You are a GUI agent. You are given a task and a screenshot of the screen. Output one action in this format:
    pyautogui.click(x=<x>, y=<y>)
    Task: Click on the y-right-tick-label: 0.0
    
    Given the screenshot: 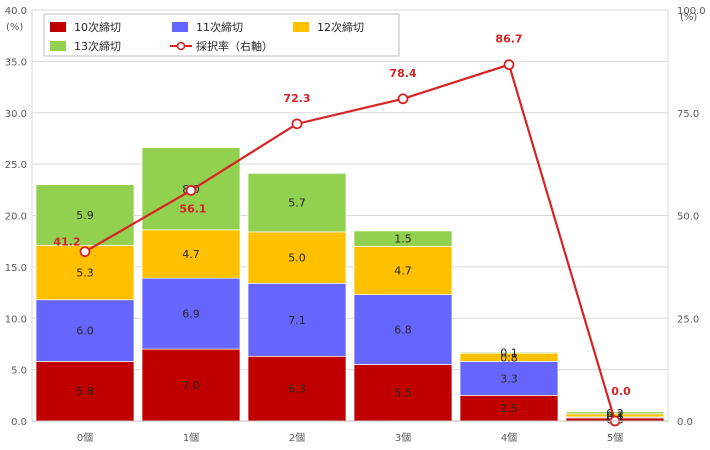 What is the action you would take?
    pyautogui.click(x=685, y=422)
    